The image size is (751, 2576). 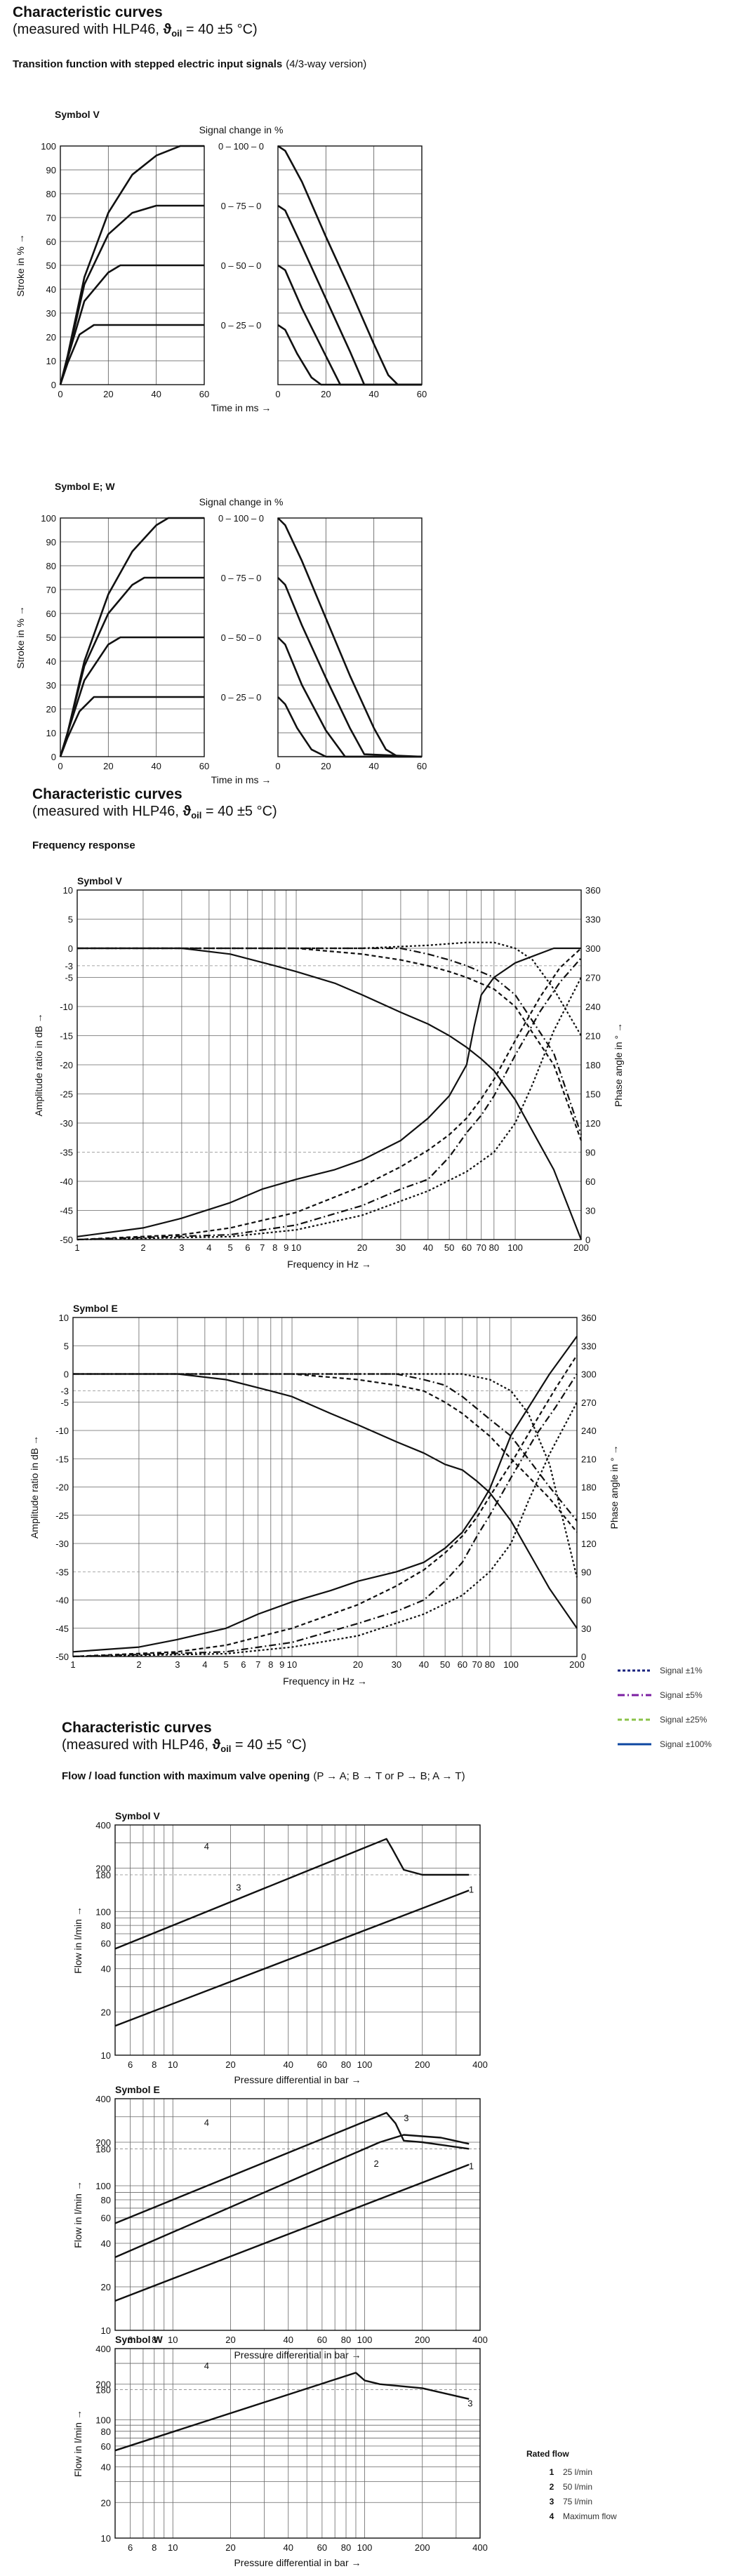 I want to click on y-tick-label: 30, so click(x=51, y=314).